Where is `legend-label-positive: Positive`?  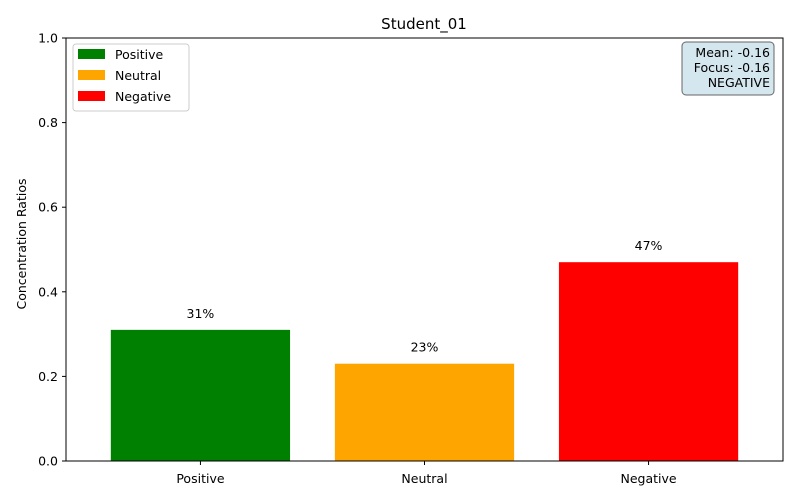
legend-label-positive: Positive is located at coordinates (139, 54).